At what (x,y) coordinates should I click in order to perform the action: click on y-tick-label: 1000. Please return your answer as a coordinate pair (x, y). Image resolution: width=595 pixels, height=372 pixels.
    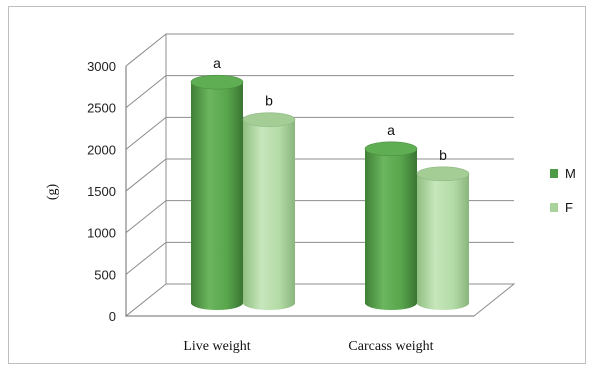
    Looking at the image, I should click on (101, 233).